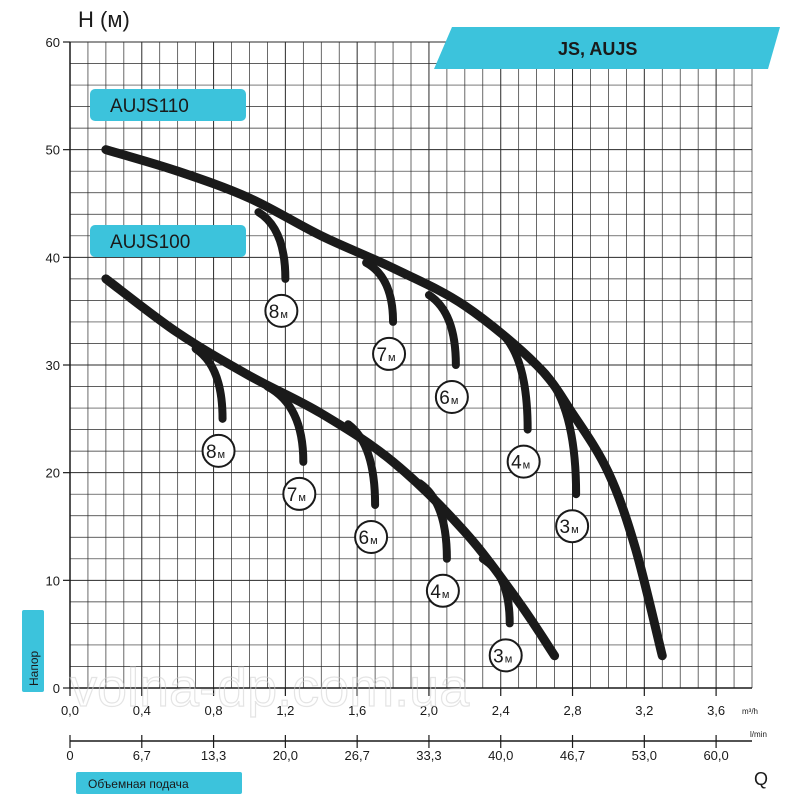 This screenshot has height=800, width=800. I want to click on x2-tick-label: 53,0, so click(644, 755).